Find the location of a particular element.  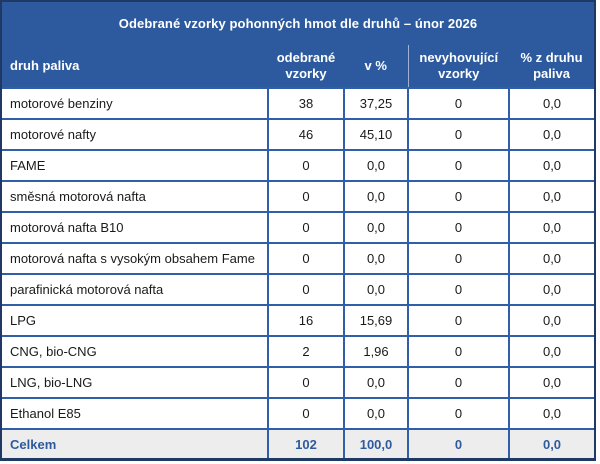

total-label: Celkem is located at coordinates (135, 443).